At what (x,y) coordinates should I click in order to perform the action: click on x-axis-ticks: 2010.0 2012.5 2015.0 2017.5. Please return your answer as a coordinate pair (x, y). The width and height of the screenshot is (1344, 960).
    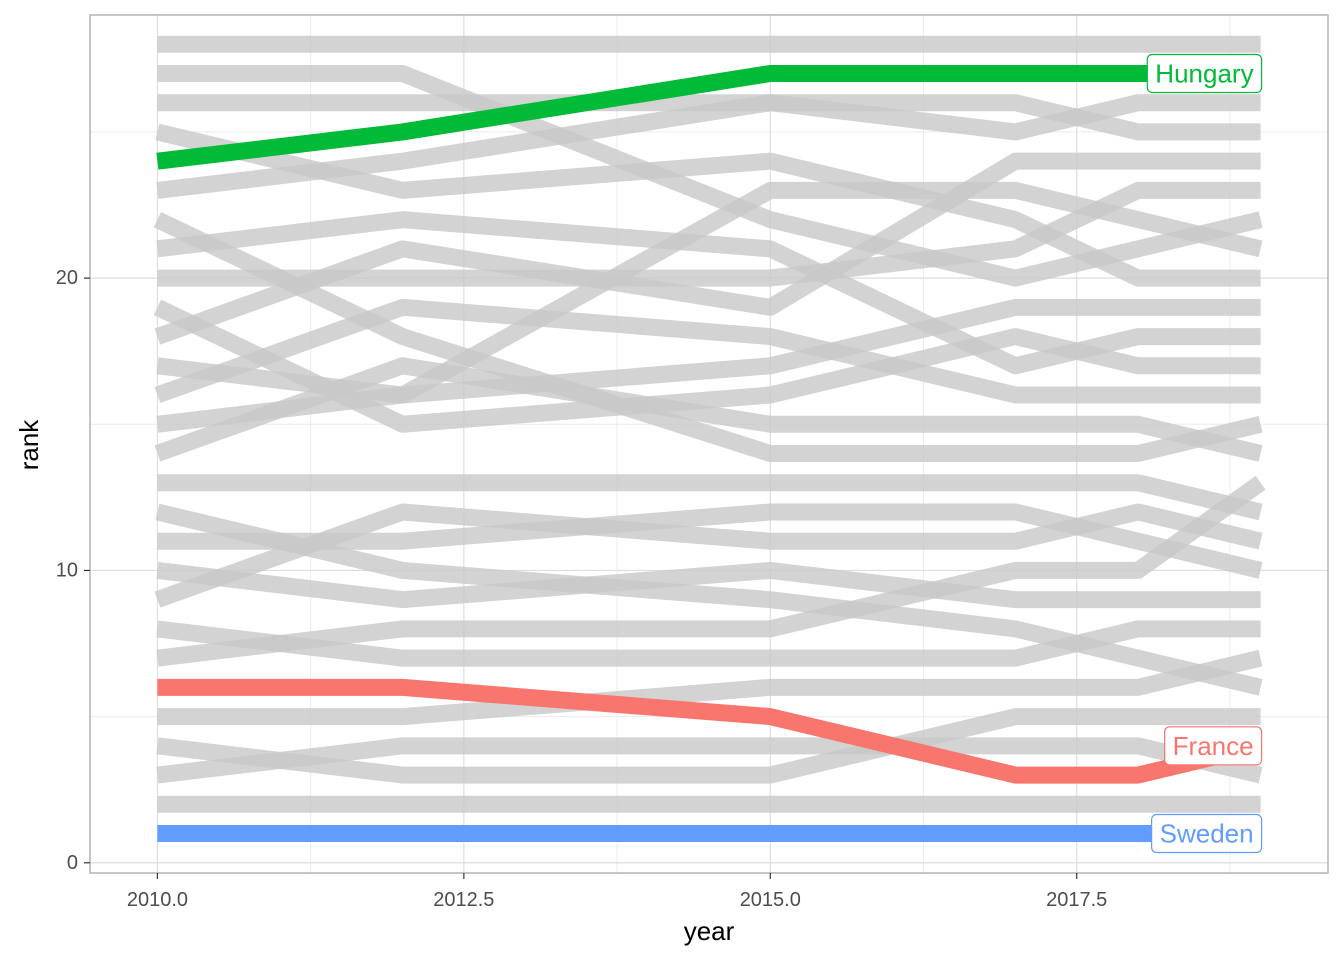
    Looking at the image, I should click on (617, 892).